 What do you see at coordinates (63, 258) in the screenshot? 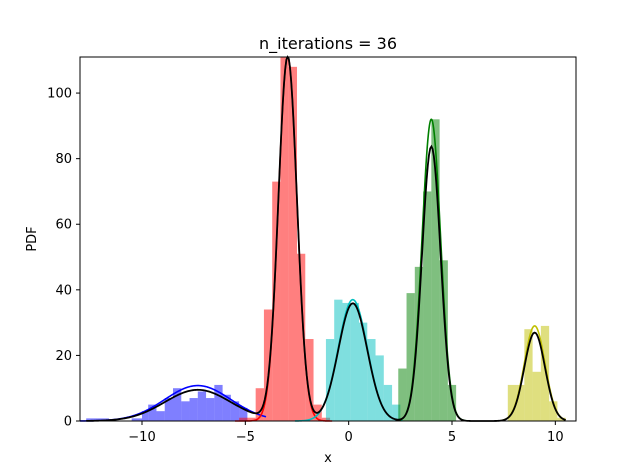
I see `y-axis-ticks: 0 20 40 60 80 100` at bounding box center [63, 258].